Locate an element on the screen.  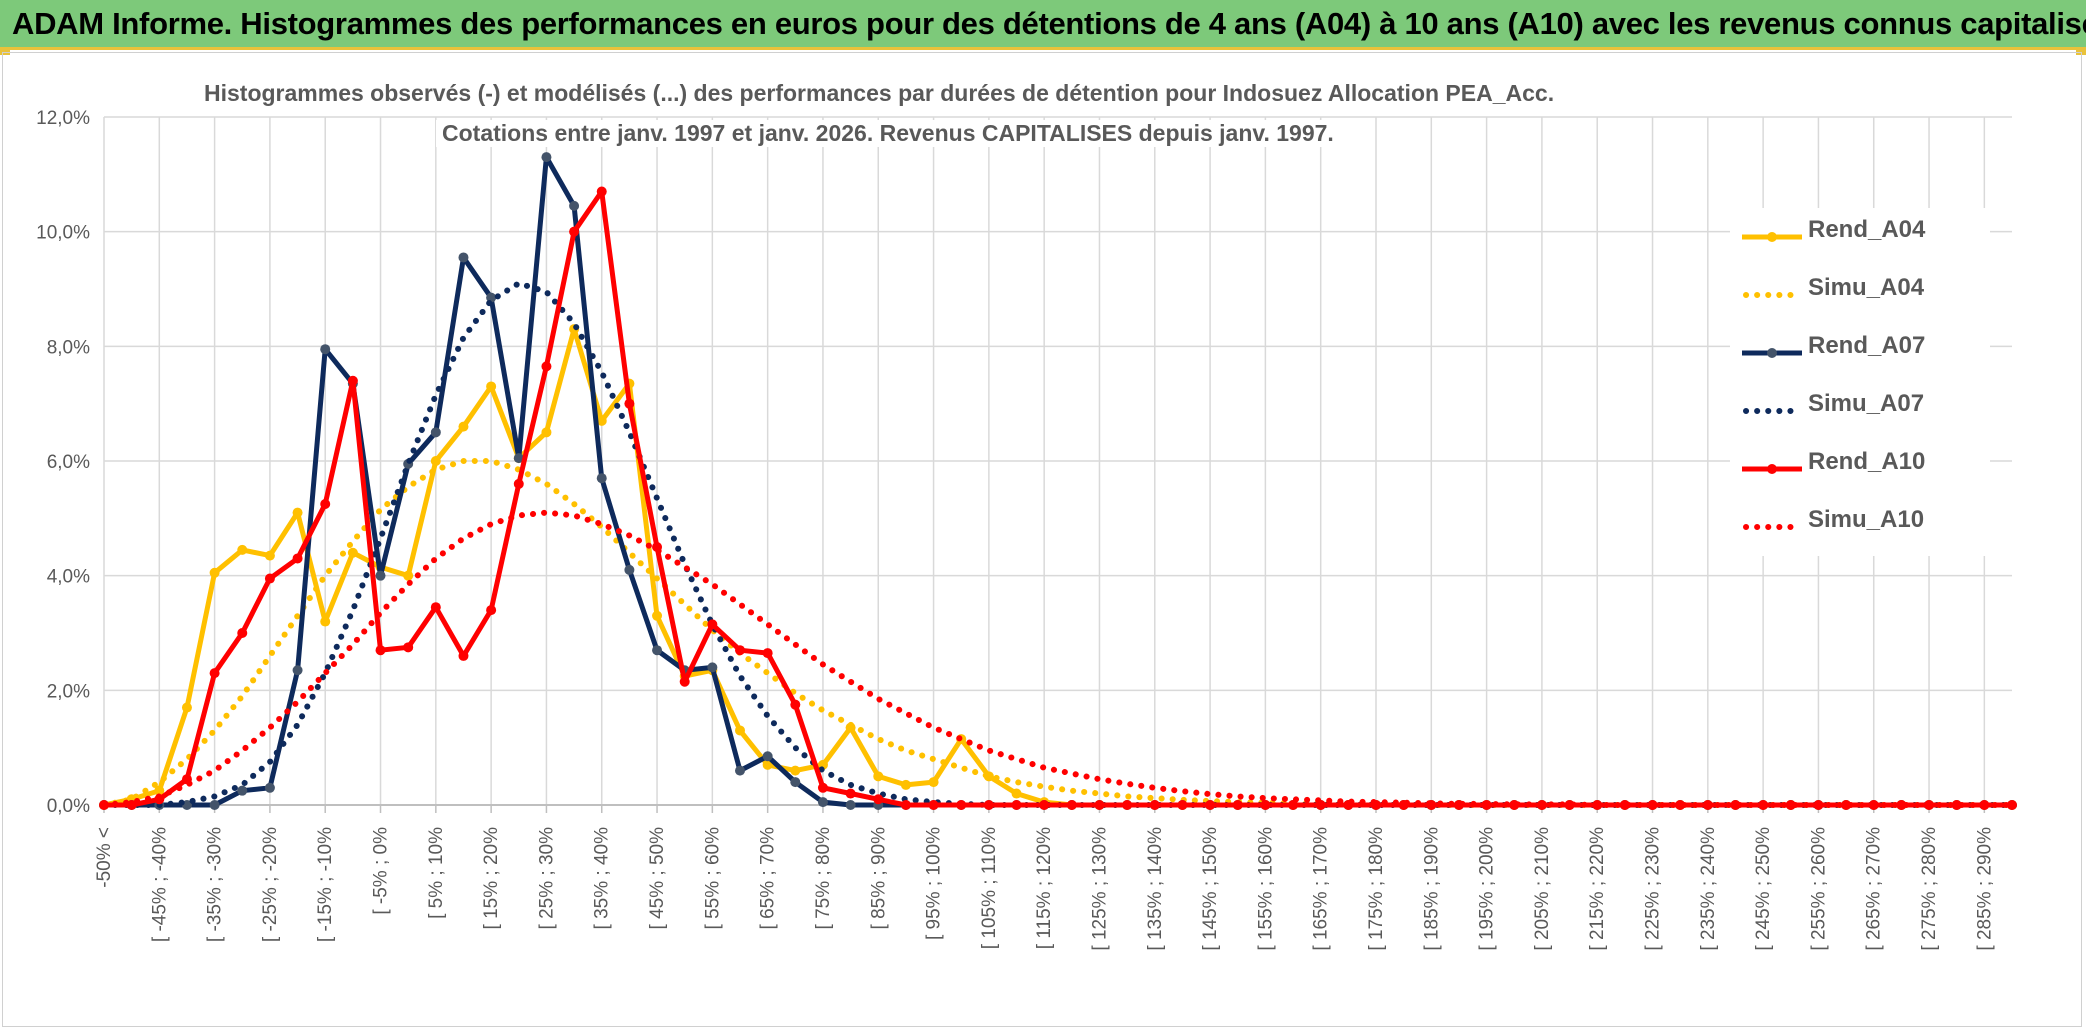
y-tick-label: 10,0% is located at coordinates (63, 233).